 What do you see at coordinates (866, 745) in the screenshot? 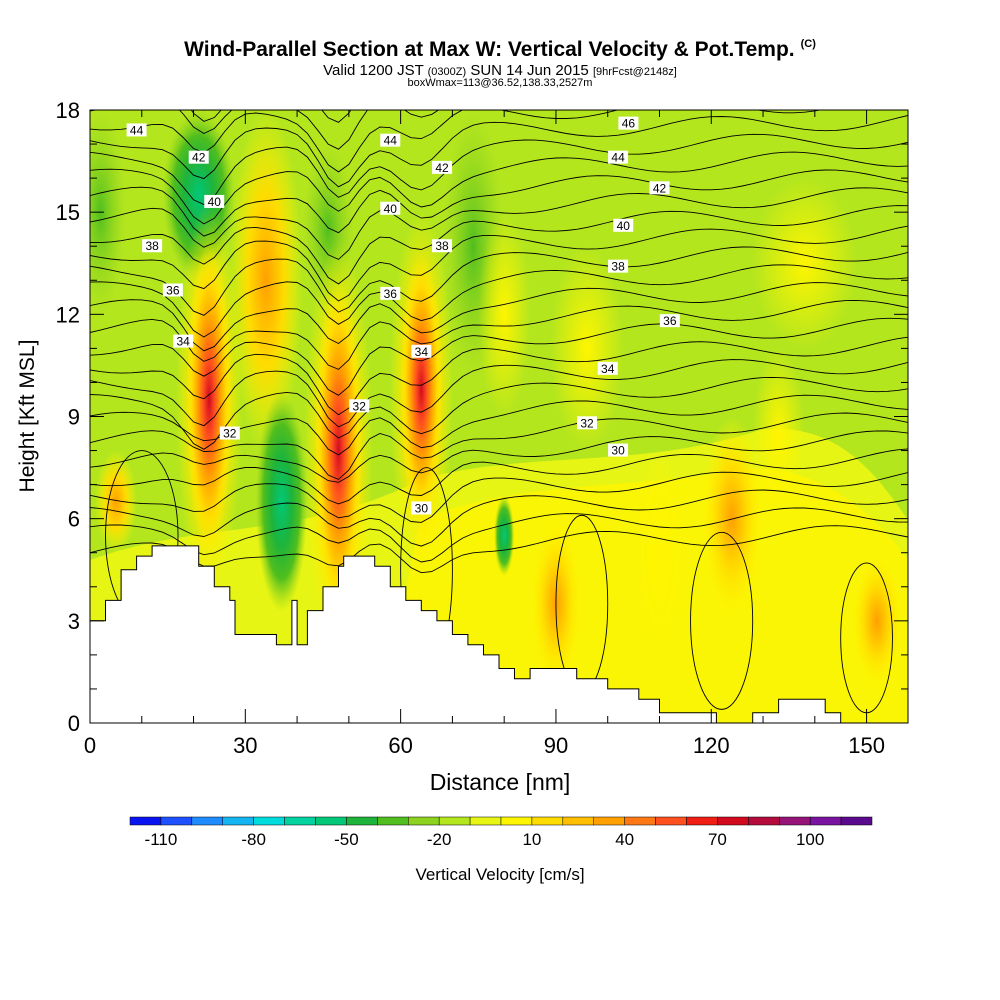
I see `x-tick-label: 150` at bounding box center [866, 745].